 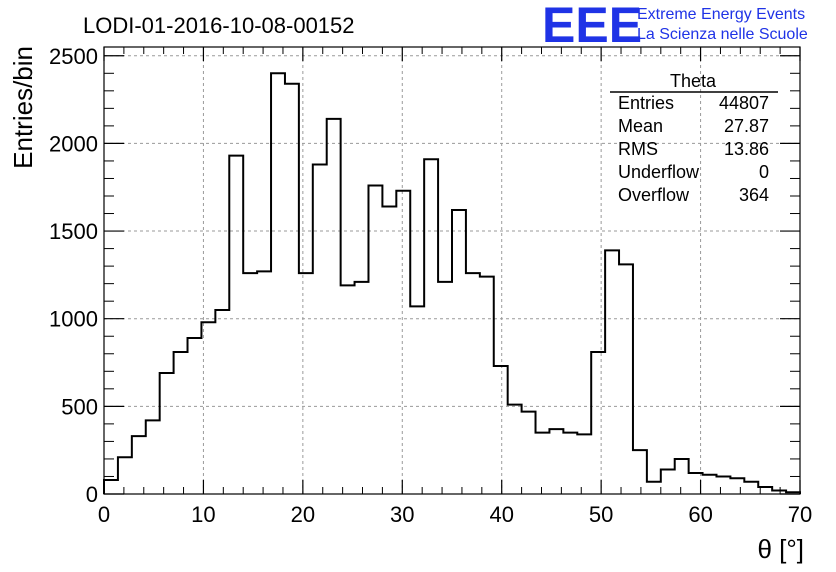 What do you see at coordinates (592, 26) in the screenshot?
I see `logo-mark: EEE` at bounding box center [592, 26].